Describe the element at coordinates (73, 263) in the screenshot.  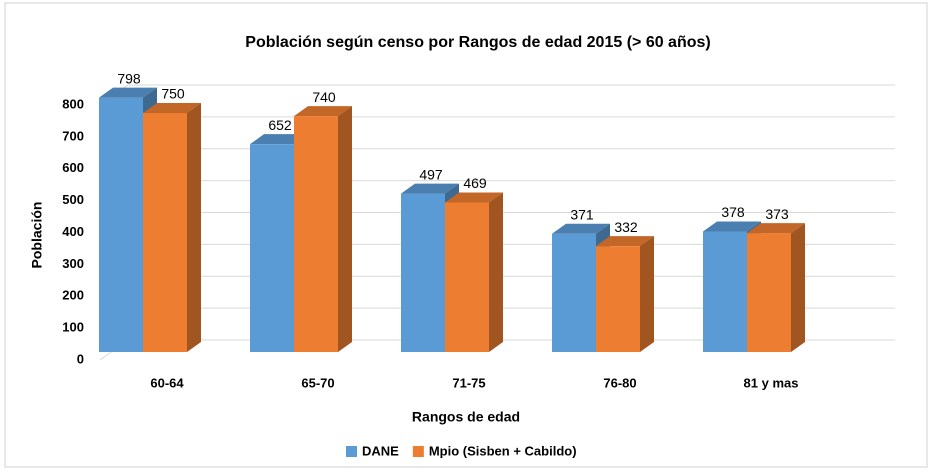
I see `y-tick-label: 300` at that location.